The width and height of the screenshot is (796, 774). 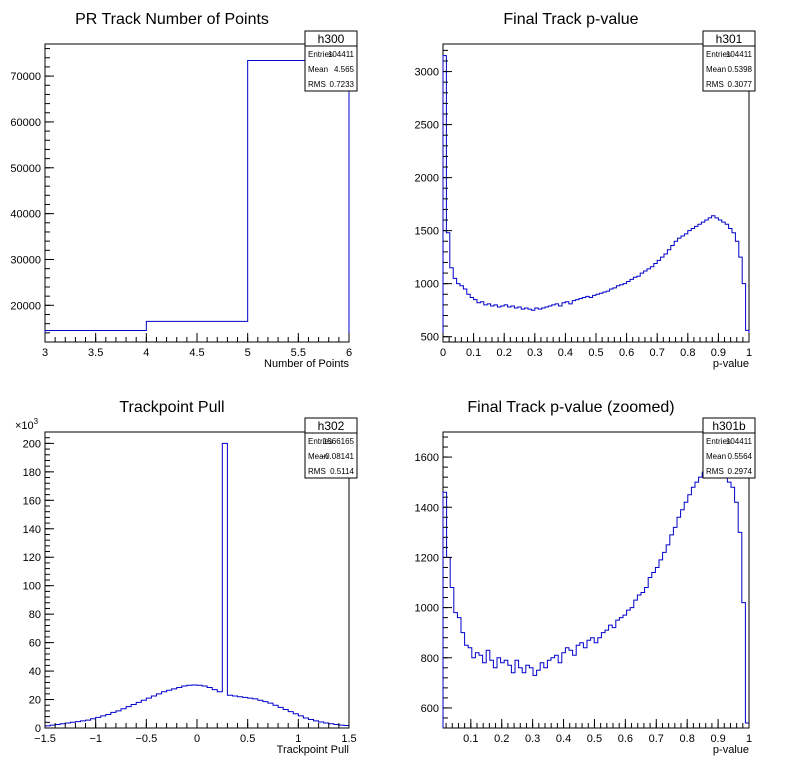 I want to click on y-tick-label: 1200, so click(x=427, y=558).